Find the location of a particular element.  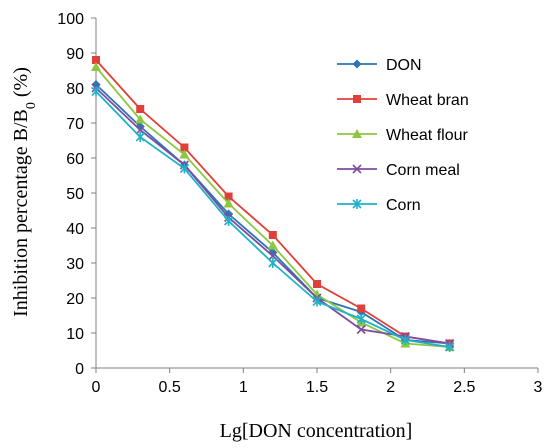

legend: DON Wheat bran Wheat flour Corn meal Corn is located at coordinates (403, 135).